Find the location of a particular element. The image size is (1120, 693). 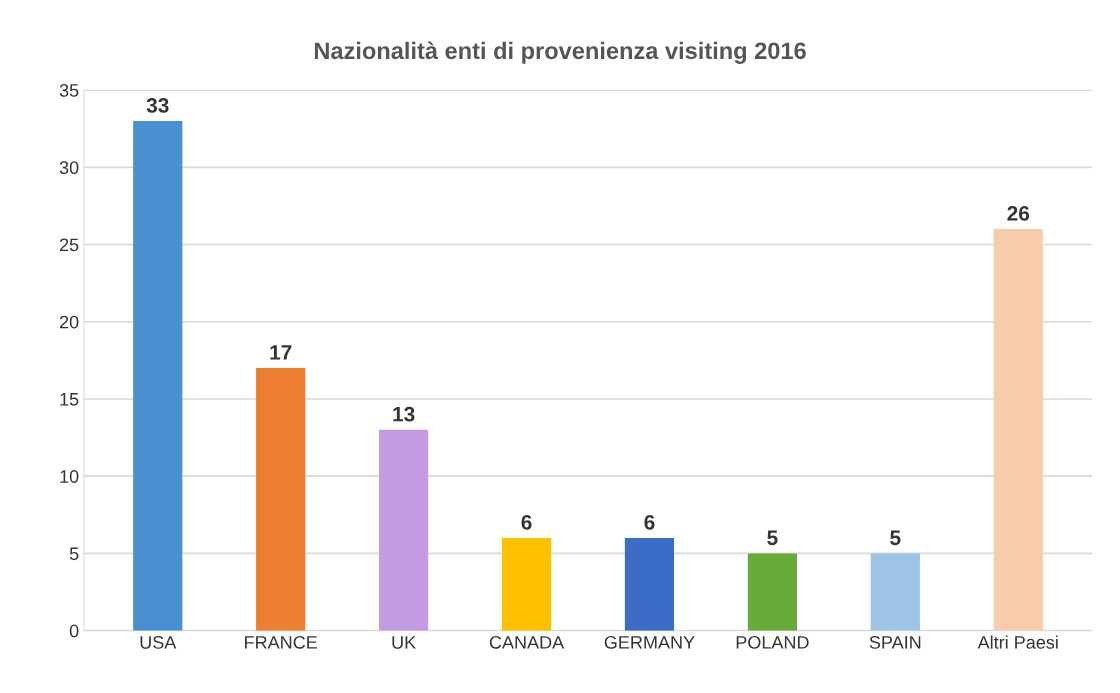

y-tick-label: 20 is located at coordinates (69, 322).